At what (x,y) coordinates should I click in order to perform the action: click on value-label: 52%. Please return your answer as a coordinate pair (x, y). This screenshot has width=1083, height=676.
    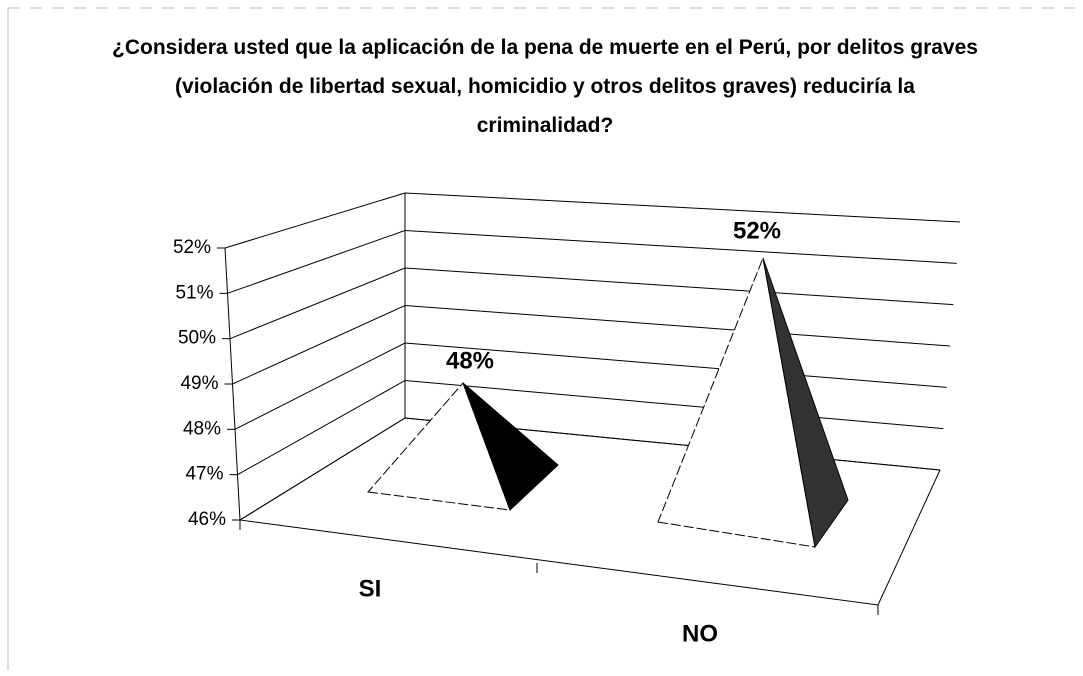
    Looking at the image, I should click on (757, 230).